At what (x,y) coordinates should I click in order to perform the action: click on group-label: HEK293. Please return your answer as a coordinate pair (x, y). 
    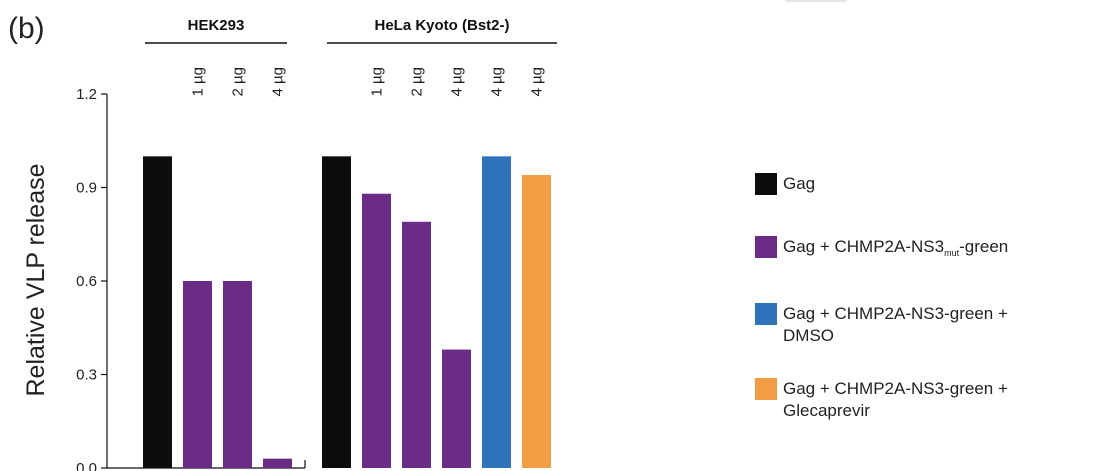
    Looking at the image, I should click on (216, 25).